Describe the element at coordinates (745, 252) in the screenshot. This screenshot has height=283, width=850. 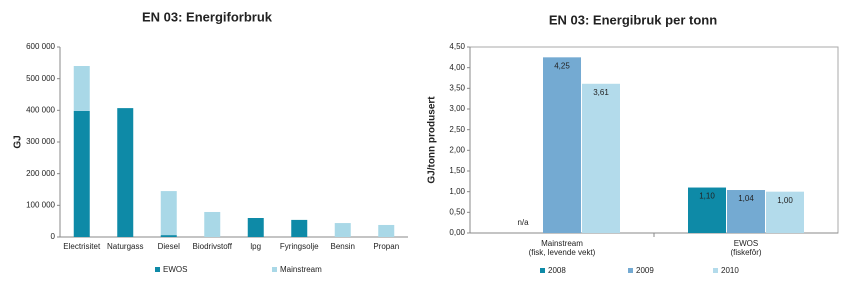
I see `x-tick-label: (fiskefôr)` at that location.